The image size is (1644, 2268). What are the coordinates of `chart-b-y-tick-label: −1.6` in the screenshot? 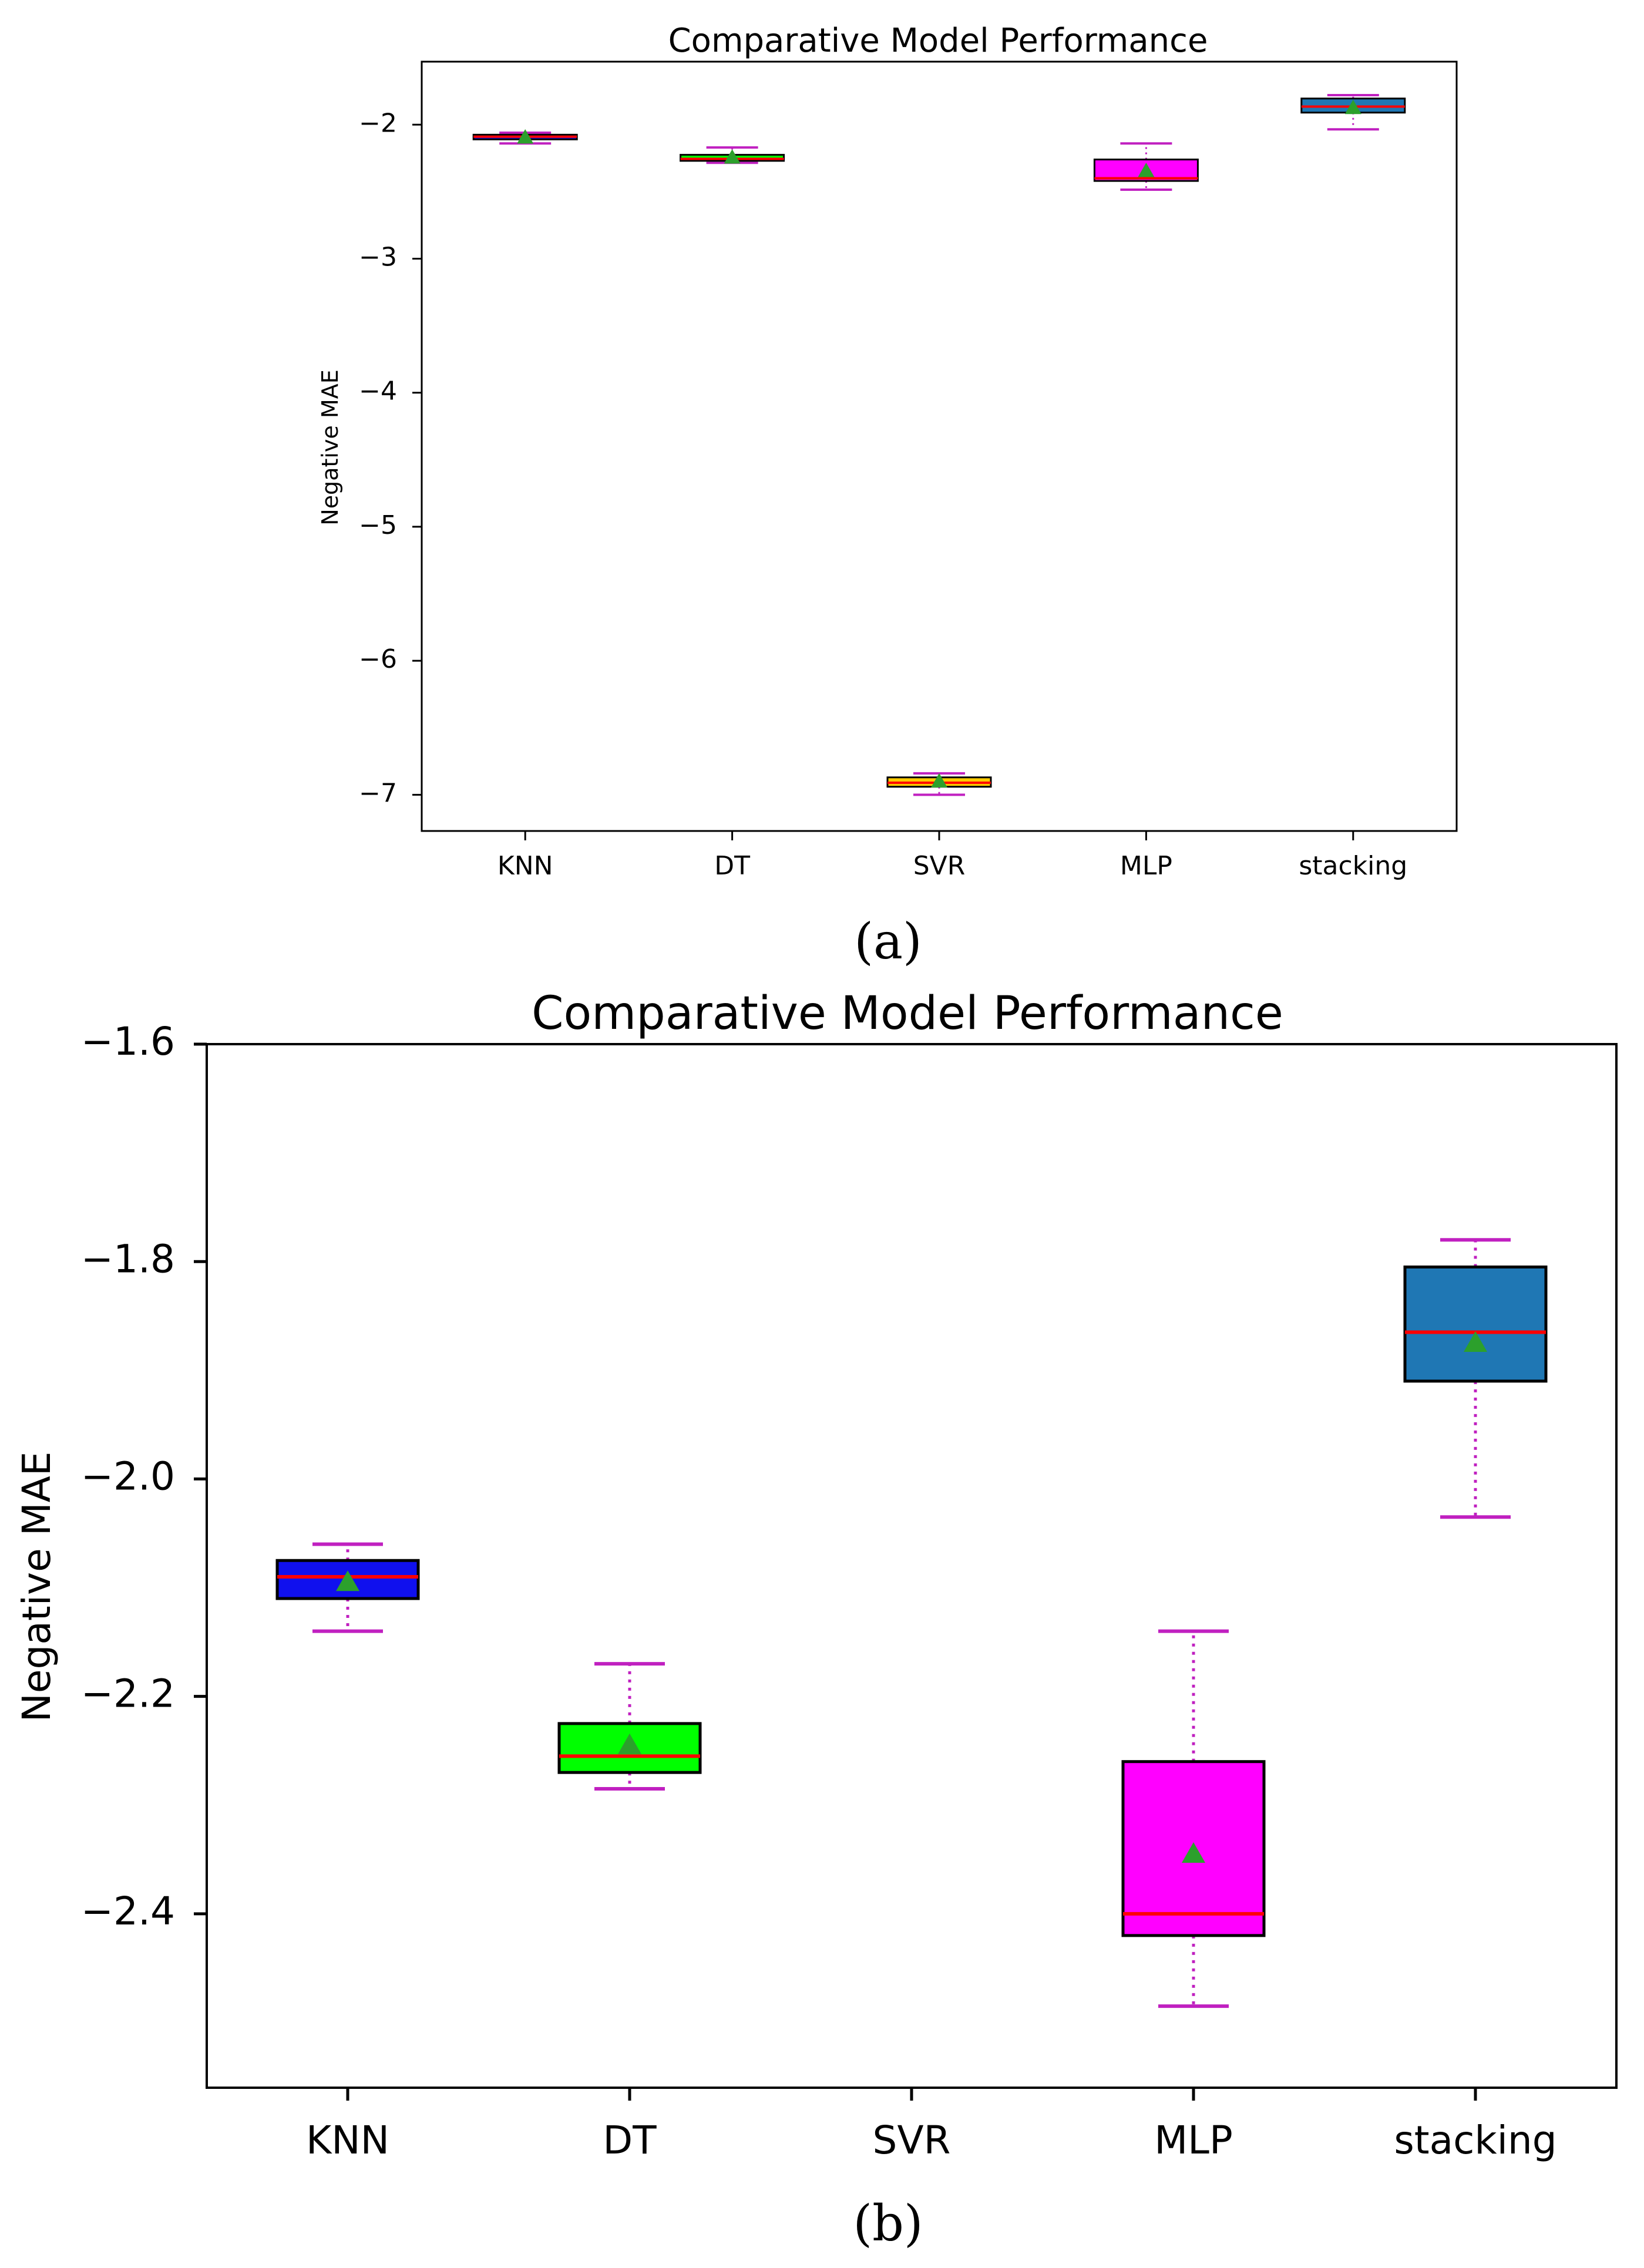 It's located at (128, 1041).